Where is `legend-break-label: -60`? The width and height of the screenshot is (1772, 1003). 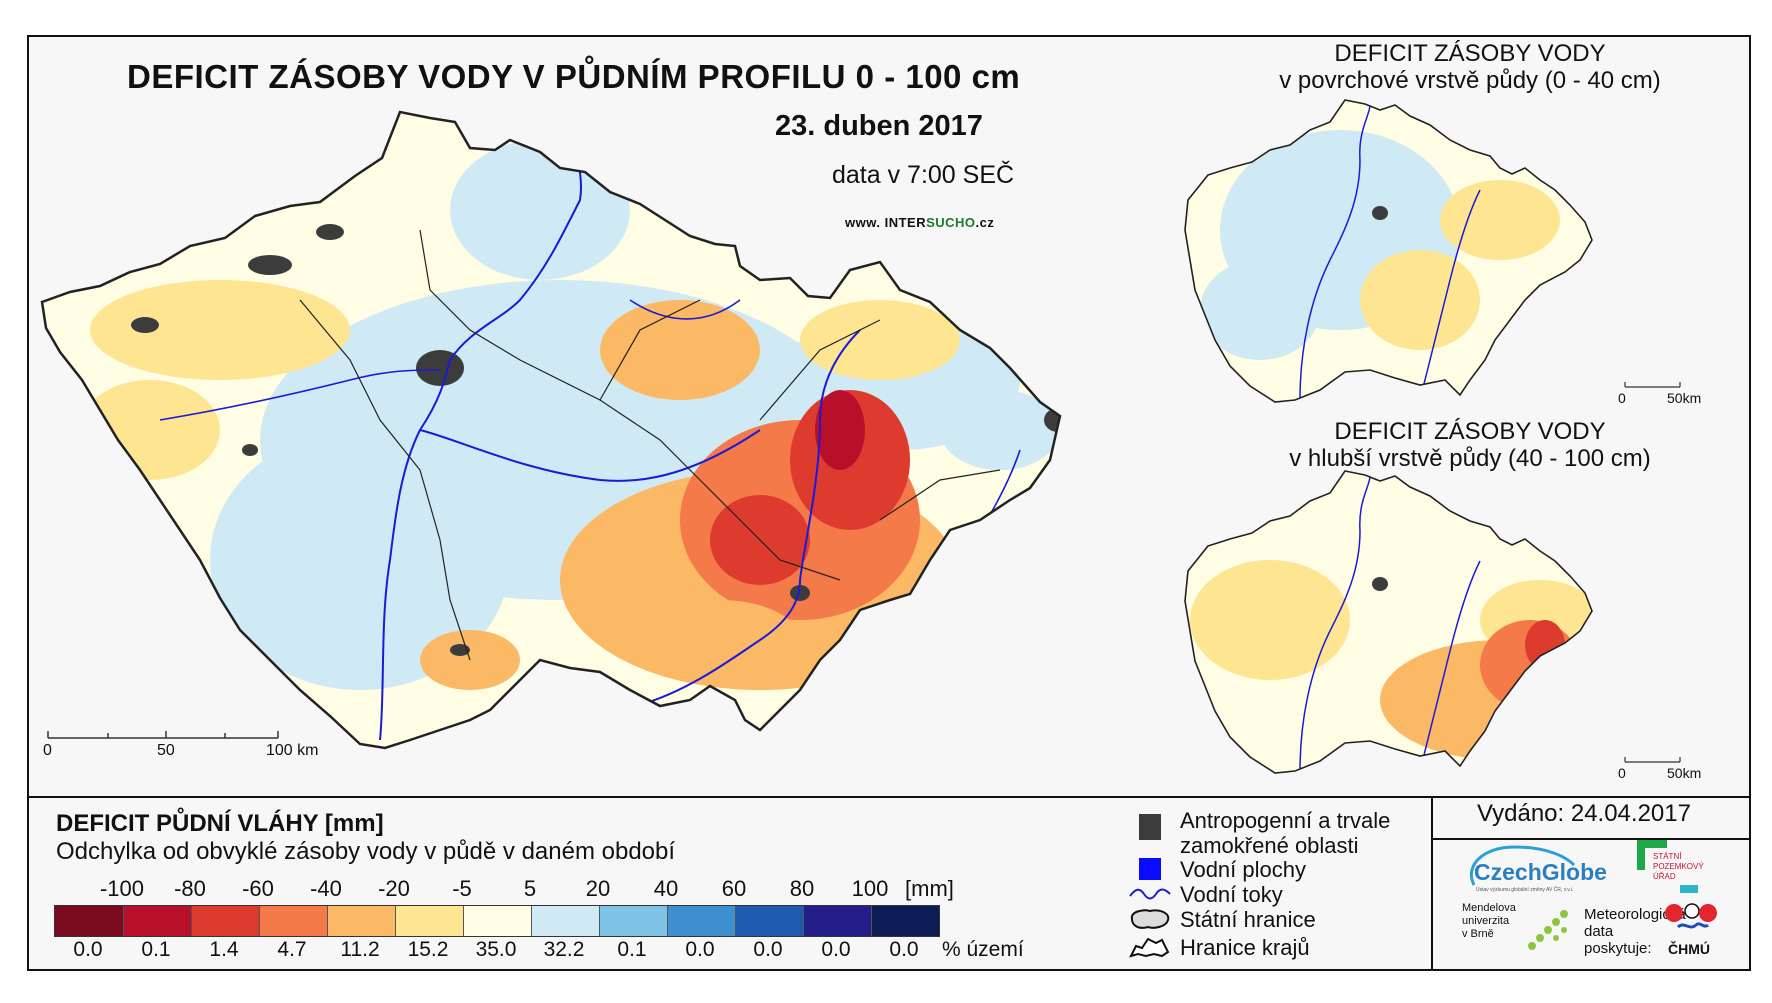 legend-break-label: -60 is located at coordinates (258, 888).